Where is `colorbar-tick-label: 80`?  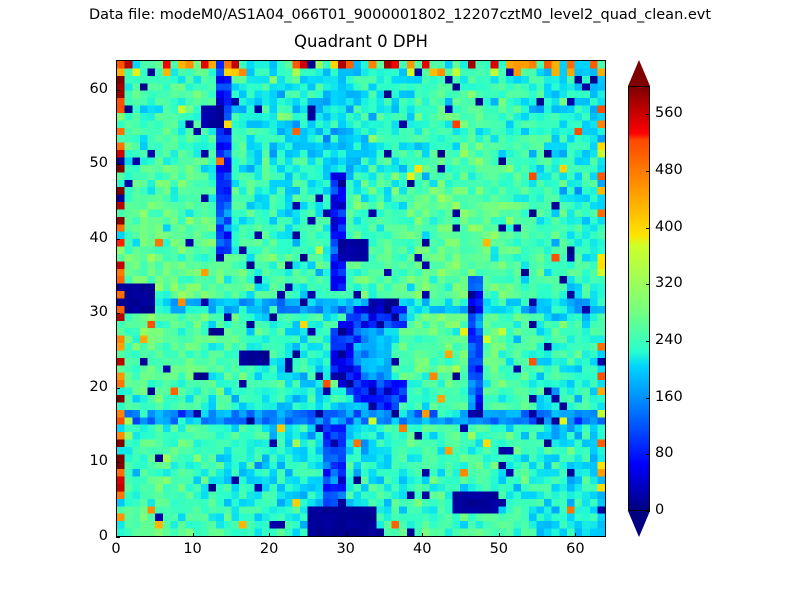
colorbar-tick-label: 80 is located at coordinates (664, 453).